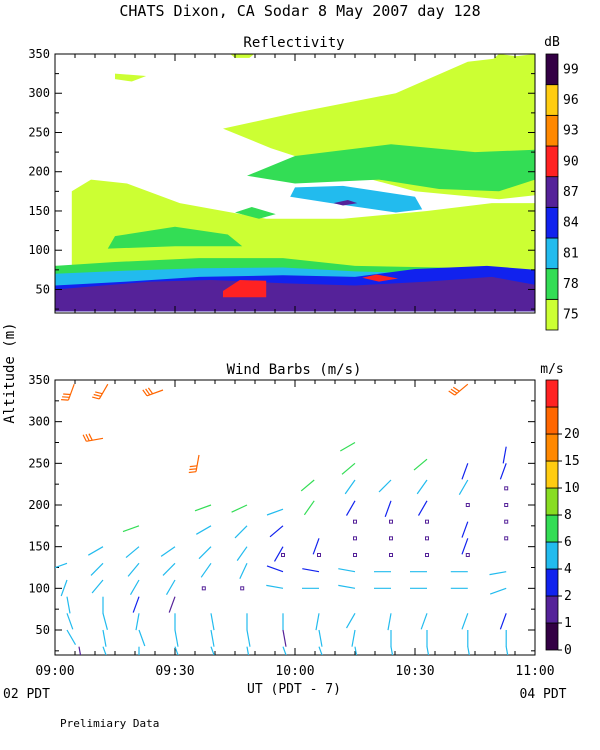 Image resolution: width=600 pixels, height=750 pixels. Describe the element at coordinates (562, 518) in the screenshot. I see `wind-speed-colorbar: 0 1 2 4 6 8 10 15 20` at that location.